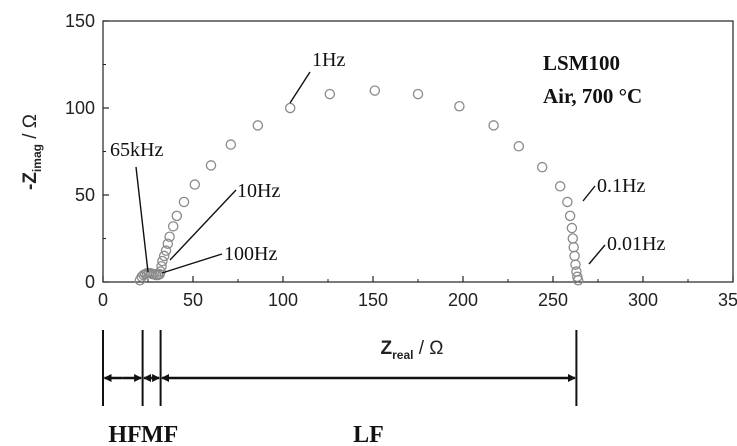 The width and height of the screenshot is (737, 446). Describe the element at coordinates (87, 151) in the screenshot. I see `y-axis-ticks: 0 50 100 150` at that location.